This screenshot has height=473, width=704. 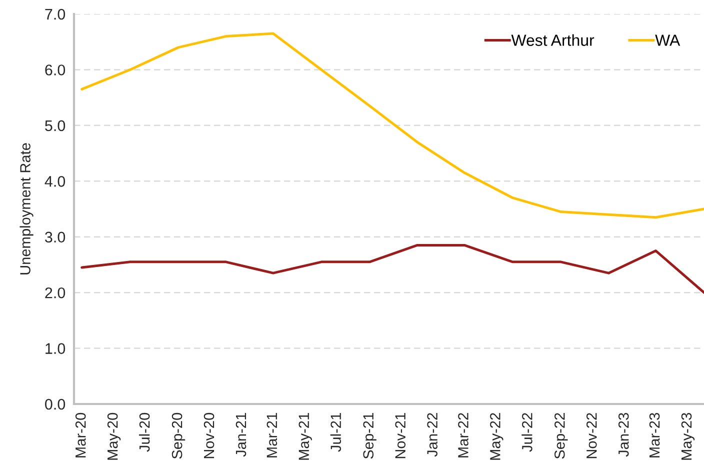 What do you see at coordinates (623, 434) in the screenshot?
I see `x-tick-label: Jan-23` at bounding box center [623, 434].